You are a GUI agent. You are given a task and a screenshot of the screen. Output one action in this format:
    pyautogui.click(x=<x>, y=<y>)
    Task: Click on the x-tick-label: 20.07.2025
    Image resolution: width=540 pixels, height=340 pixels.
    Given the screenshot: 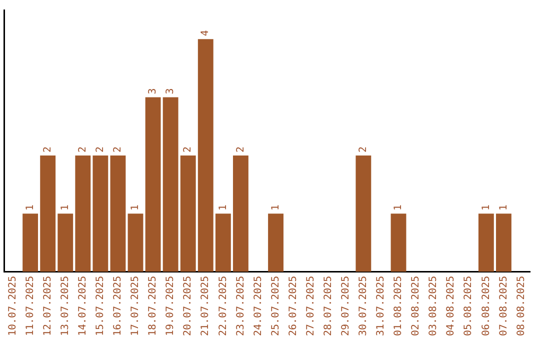 What is the action you would take?
    pyautogui.click(x=188, y=306)
    